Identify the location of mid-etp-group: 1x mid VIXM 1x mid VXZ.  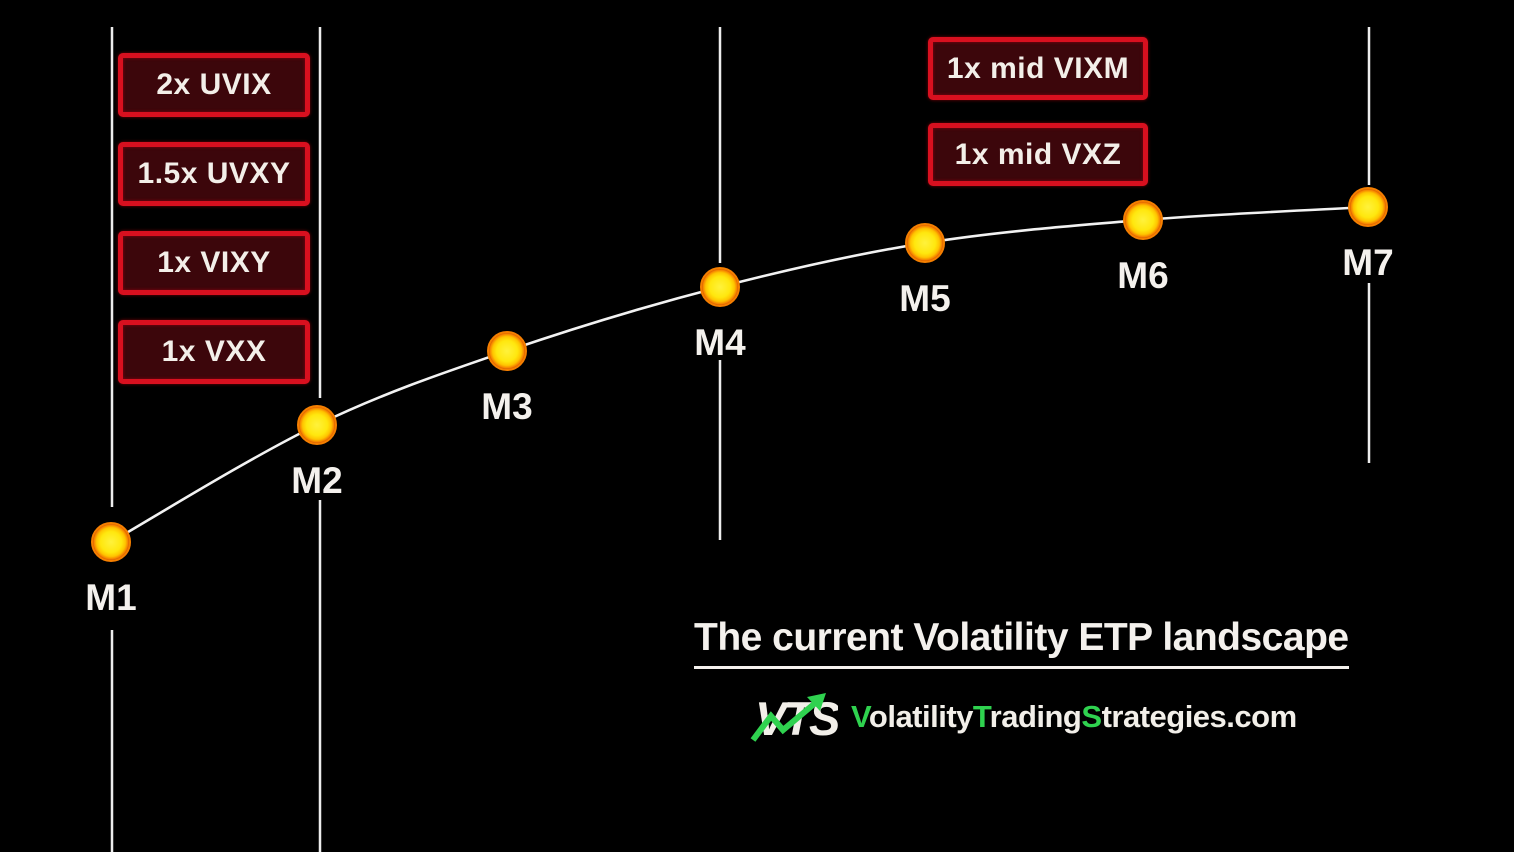
(1038, 123).